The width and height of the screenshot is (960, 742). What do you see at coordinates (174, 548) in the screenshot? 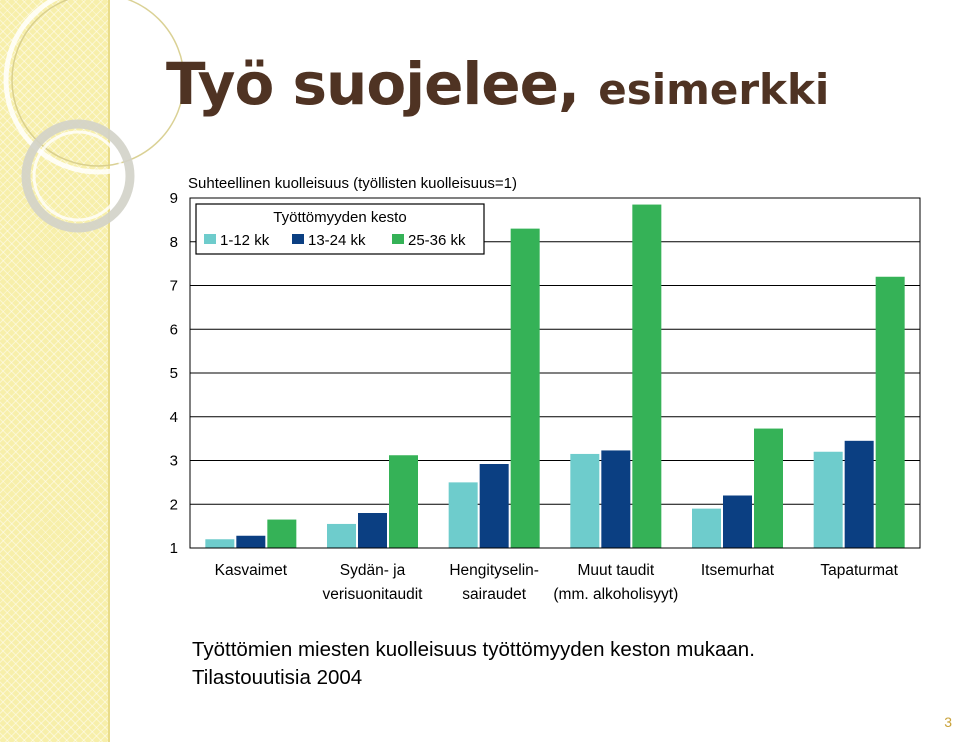
I see `y-tick-label: 1` at bounding box center [174, 548].